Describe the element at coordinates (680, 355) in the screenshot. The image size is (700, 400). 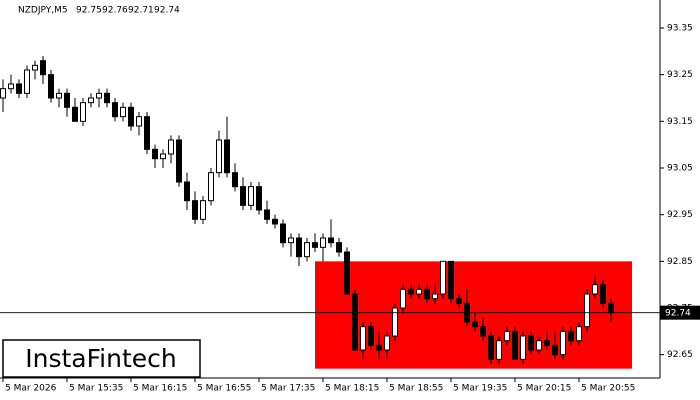
I see `y-tick-label: 92.65` at that location.